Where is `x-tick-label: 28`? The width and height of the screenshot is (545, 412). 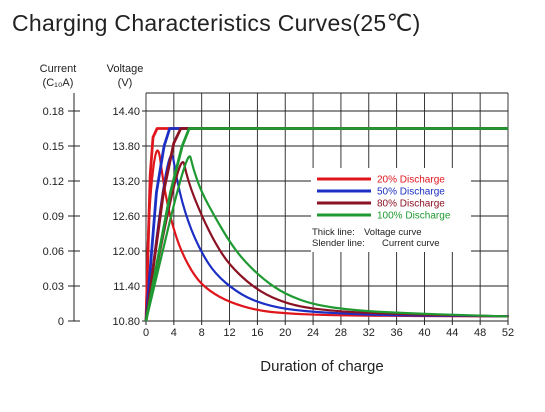
x-tick-label: 28 is located at coordinates (341, 333).